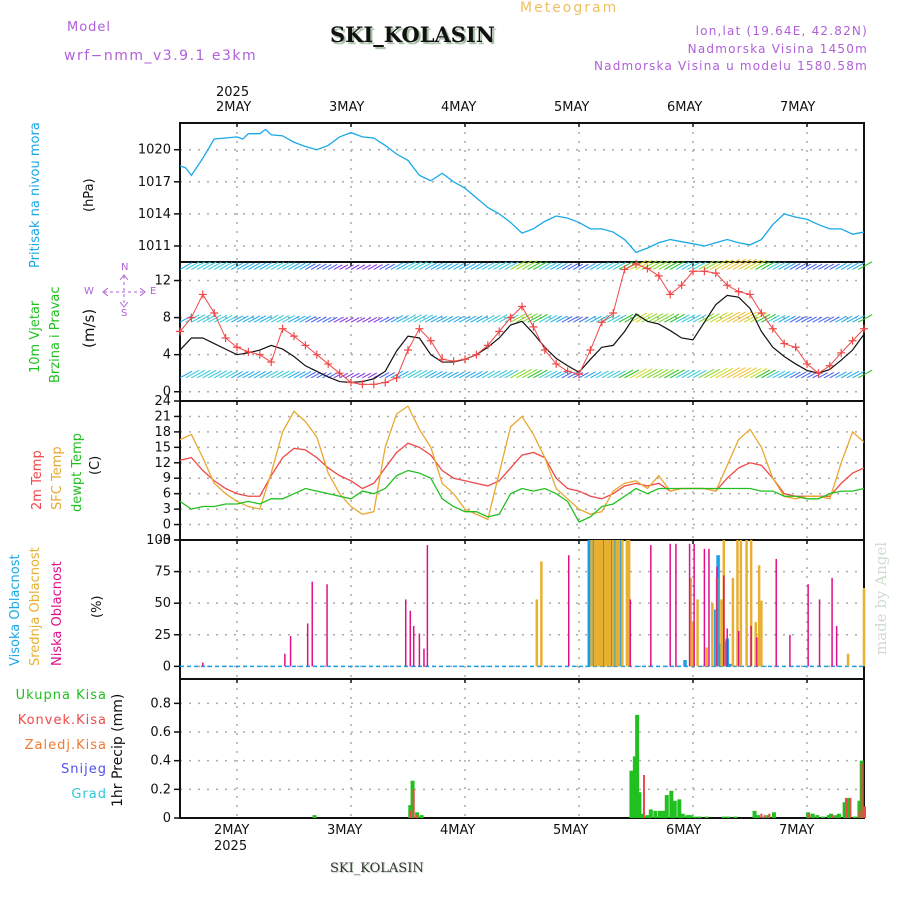 This screenshot has width=900, height=900. I want to click on y-tick-label: 0, so click(167, 818).